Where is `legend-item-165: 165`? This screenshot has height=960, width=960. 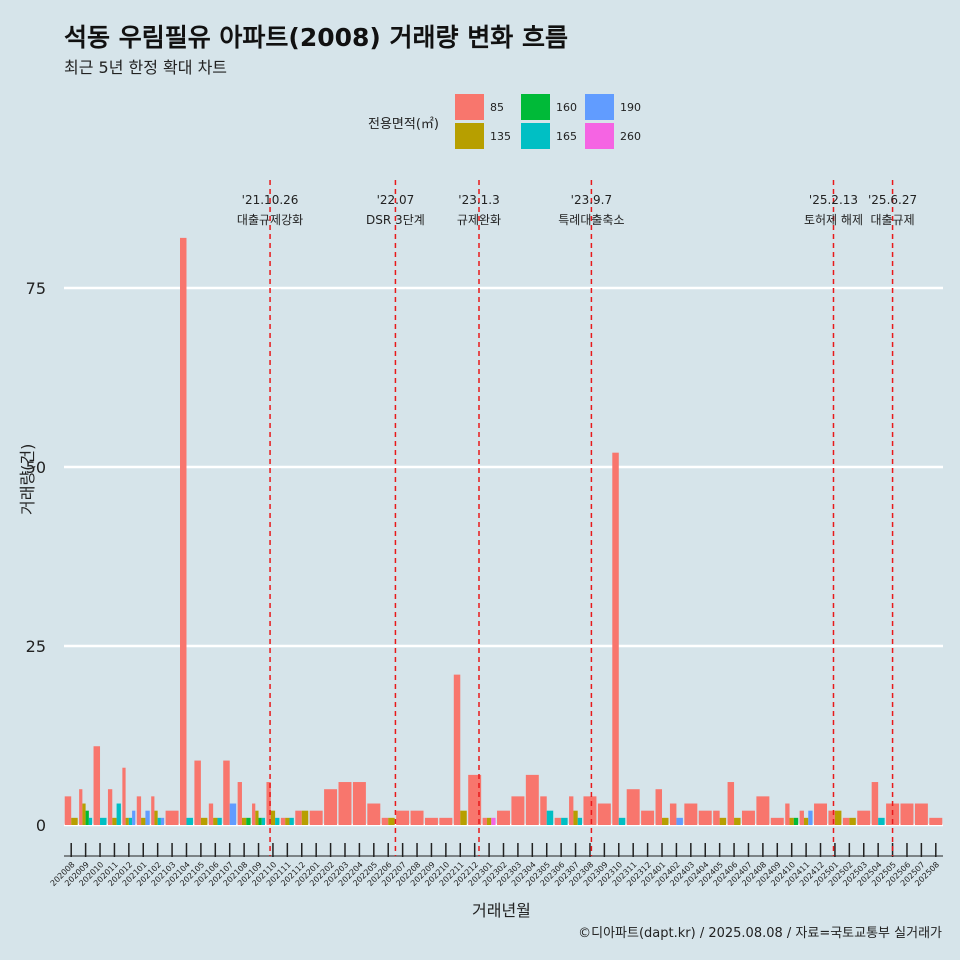 legend-item-165: 165 is located at coordinates (549, 136).